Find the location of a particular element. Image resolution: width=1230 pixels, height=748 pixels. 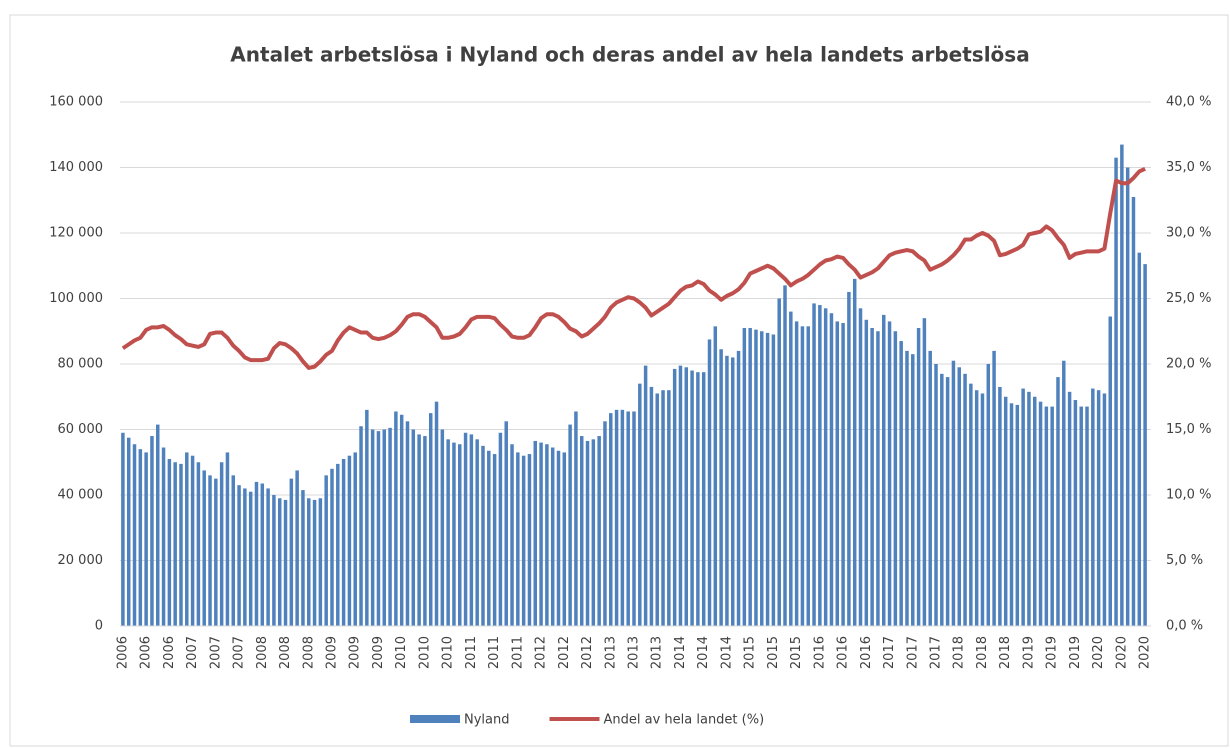

y2-tick-label: 0,0 % is located at coordinates (1184, 626).